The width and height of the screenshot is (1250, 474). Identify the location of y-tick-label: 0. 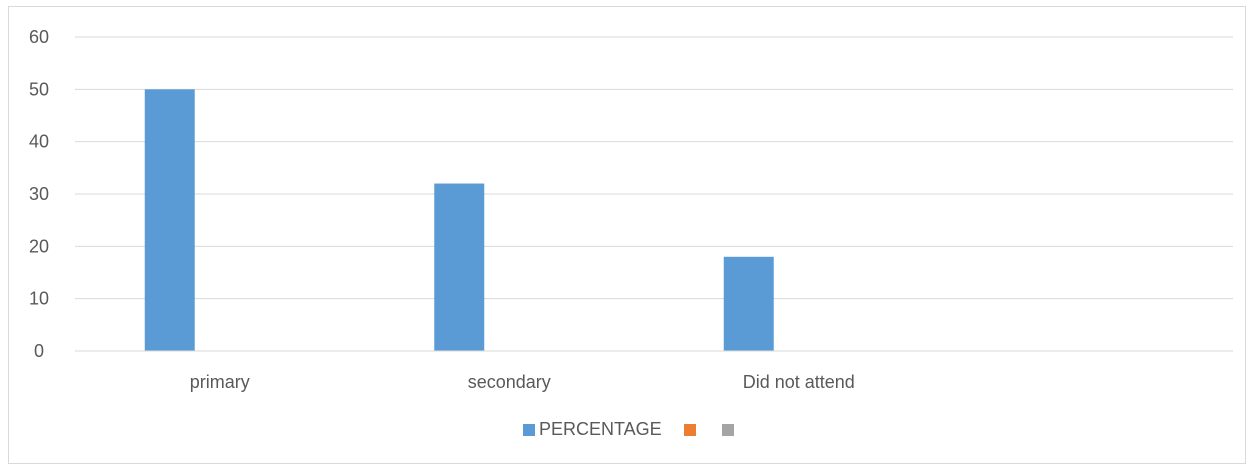
(39, 351).